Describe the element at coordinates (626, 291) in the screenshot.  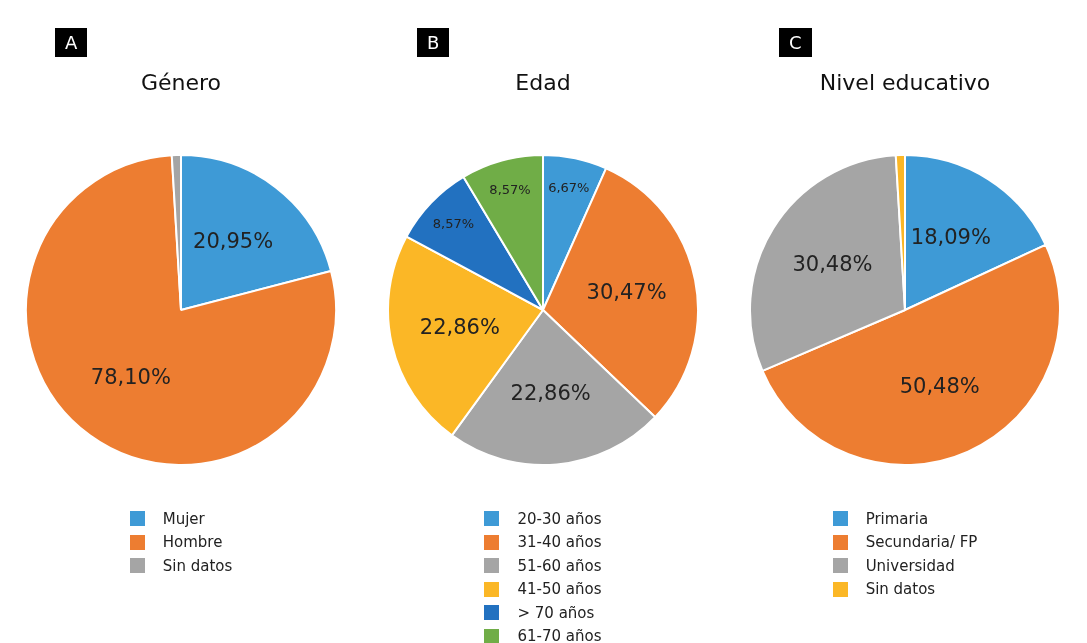
I see `data-label: 30,47%` at that location.